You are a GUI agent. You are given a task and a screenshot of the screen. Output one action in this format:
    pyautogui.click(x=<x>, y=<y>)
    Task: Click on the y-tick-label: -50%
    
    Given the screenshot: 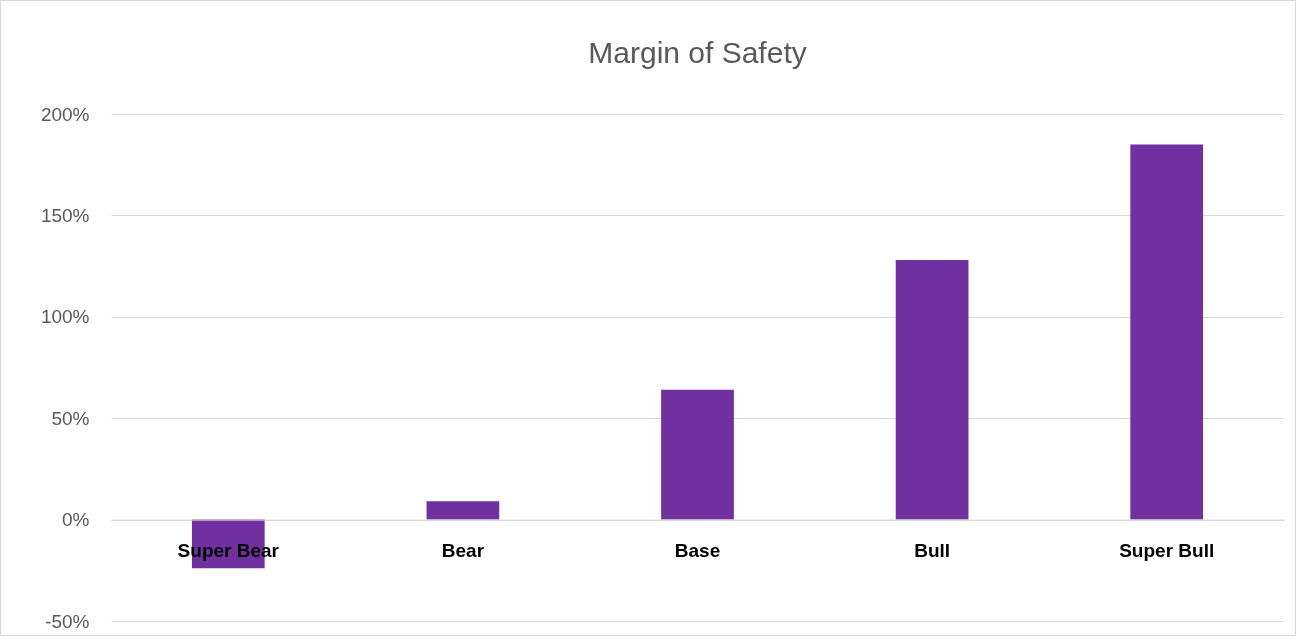 What is the action you would take?
    pyautogui.click(x=67, y=621)
    